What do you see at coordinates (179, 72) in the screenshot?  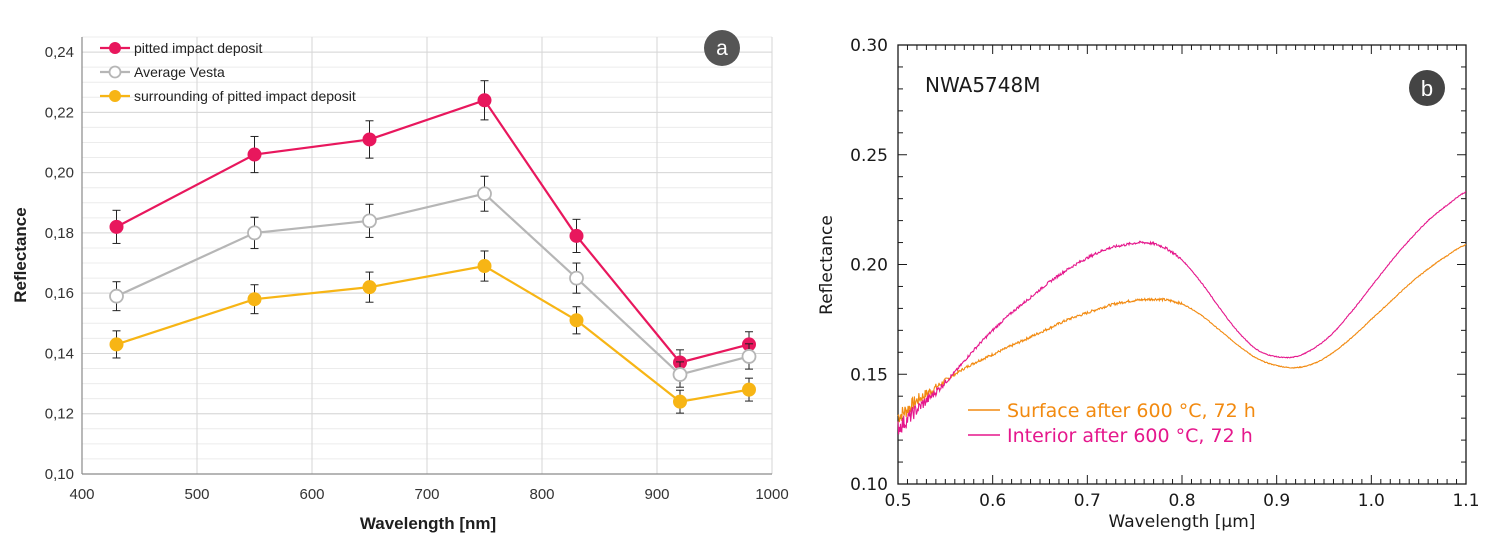 I see `legend-label: Average Vesta` at bounding box center [179, 72].